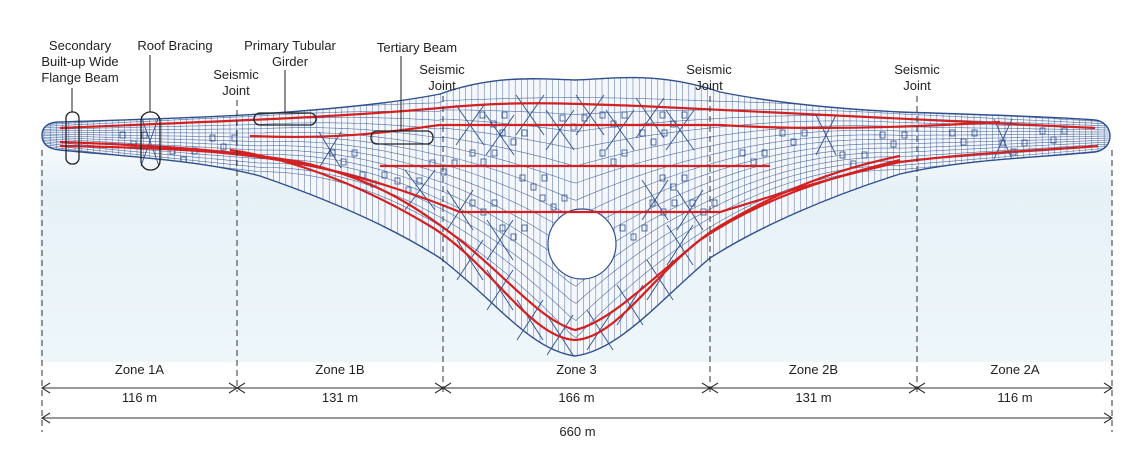 The height and width of the screenshot is (467, 1141). I want to click on seismic-joint-label-3: Seismic Joint, so click(709, 77).